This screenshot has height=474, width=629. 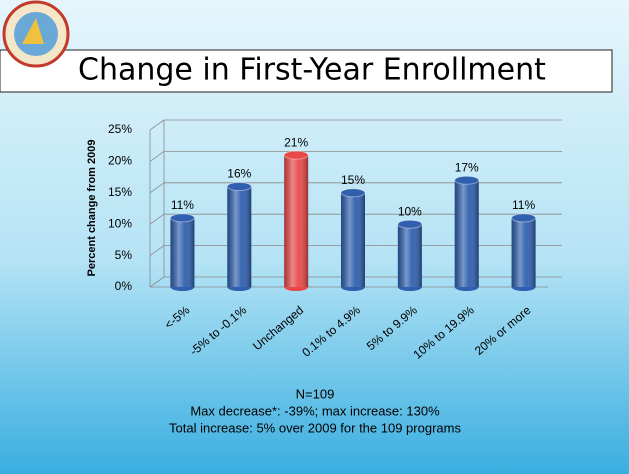 I want to click on note: N=109, so click(x=315, y=393).